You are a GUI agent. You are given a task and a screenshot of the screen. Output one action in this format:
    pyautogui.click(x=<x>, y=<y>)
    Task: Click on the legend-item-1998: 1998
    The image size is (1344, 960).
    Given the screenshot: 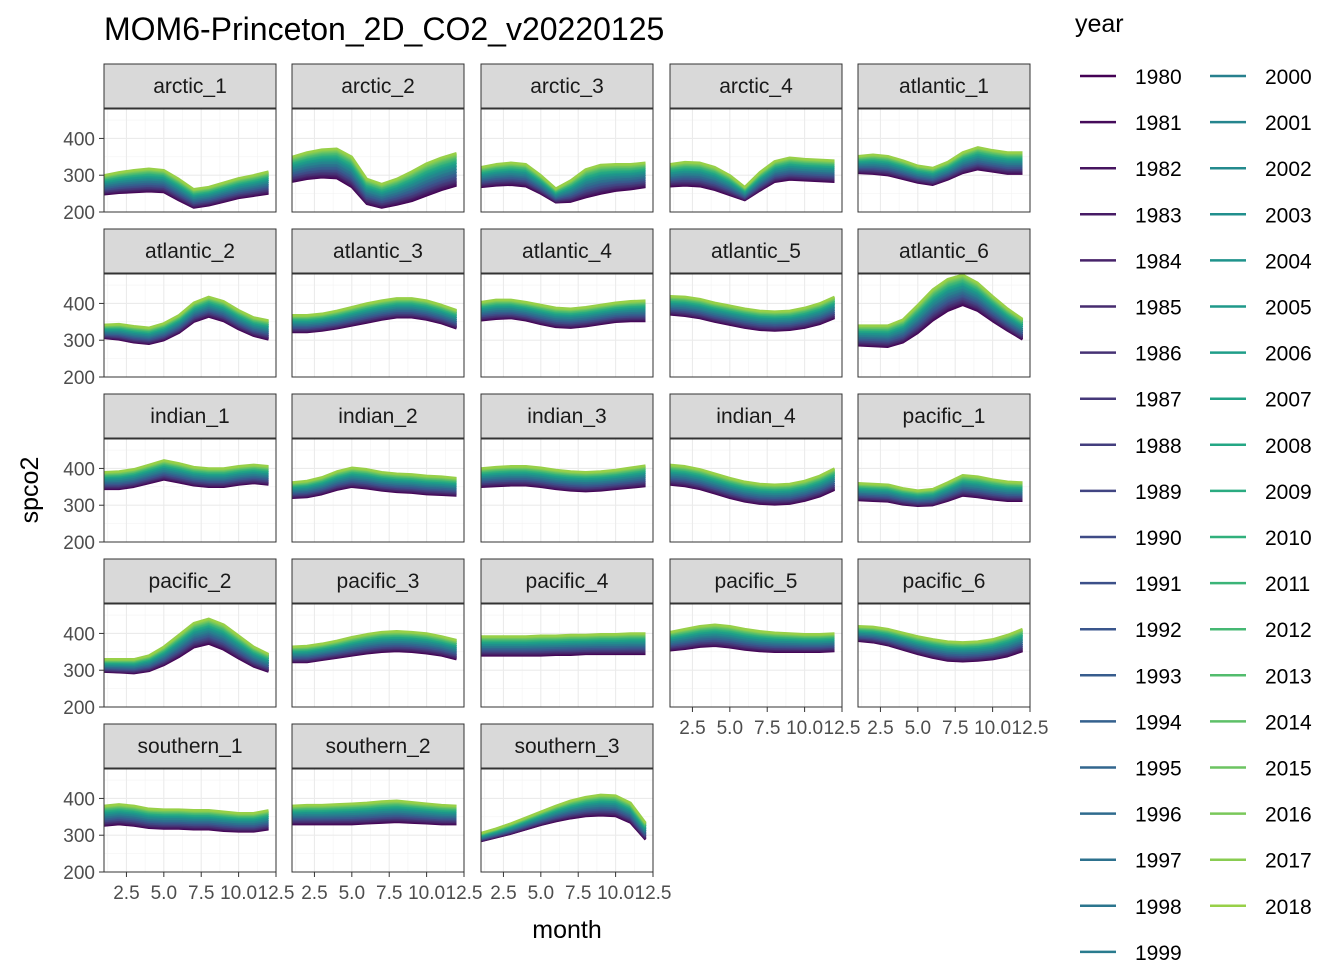 What is the action you would take?
    pyautogui.click(x=1131, y=907)
    